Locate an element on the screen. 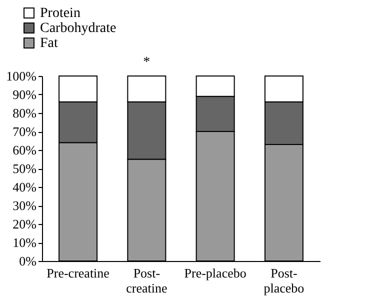  x-tick-label: Pre-creatine is located at coordinates (78, 273).